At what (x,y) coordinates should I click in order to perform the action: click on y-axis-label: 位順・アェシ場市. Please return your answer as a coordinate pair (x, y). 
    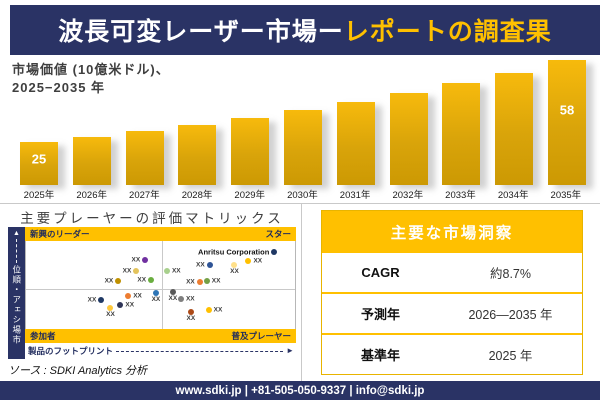
    Looking at the image, I should click on (16, 305).